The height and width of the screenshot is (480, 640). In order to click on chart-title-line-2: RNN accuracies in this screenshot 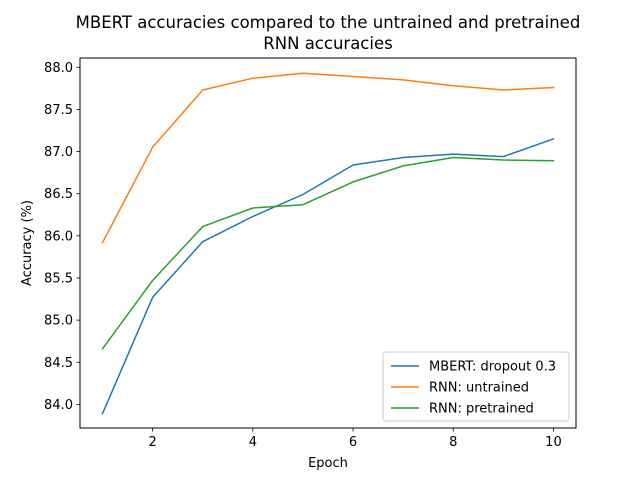, I will do `click(327, 43)`.